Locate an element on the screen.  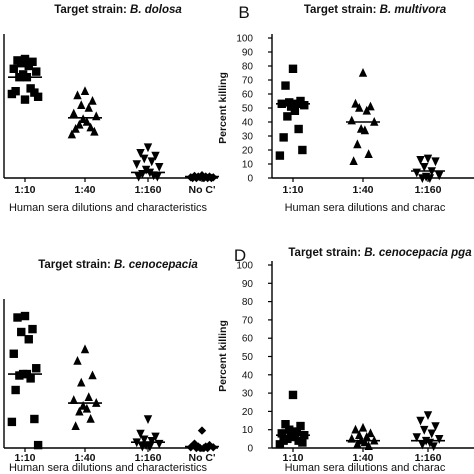
chart-title-species: B. cenocepacia is located at coordinates (156, 265).